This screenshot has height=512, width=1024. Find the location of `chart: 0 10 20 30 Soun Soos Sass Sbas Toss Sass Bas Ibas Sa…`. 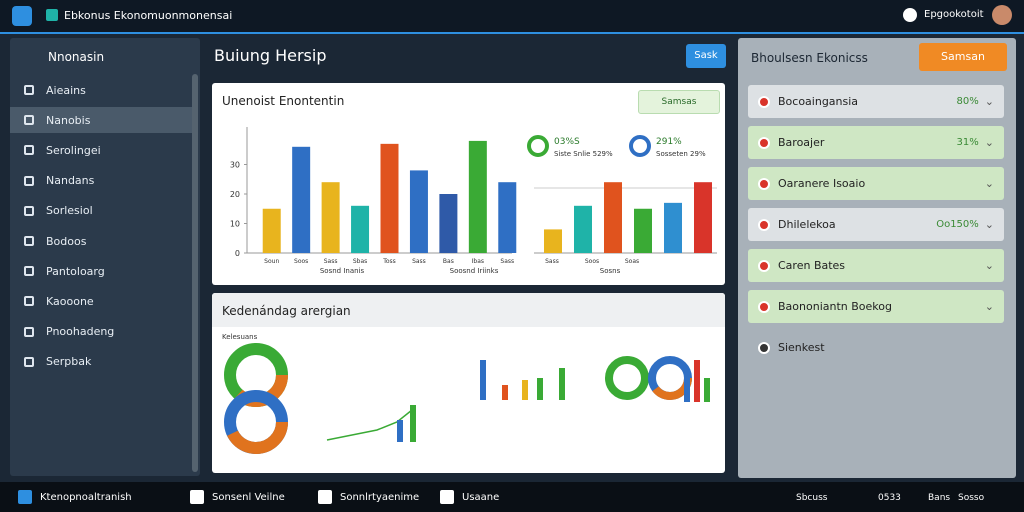

chart: 0 10 20 30 Soun Soos Sass Sbas Toss Sass Bas Ibas Sa… is located at coordinates (473, 201).